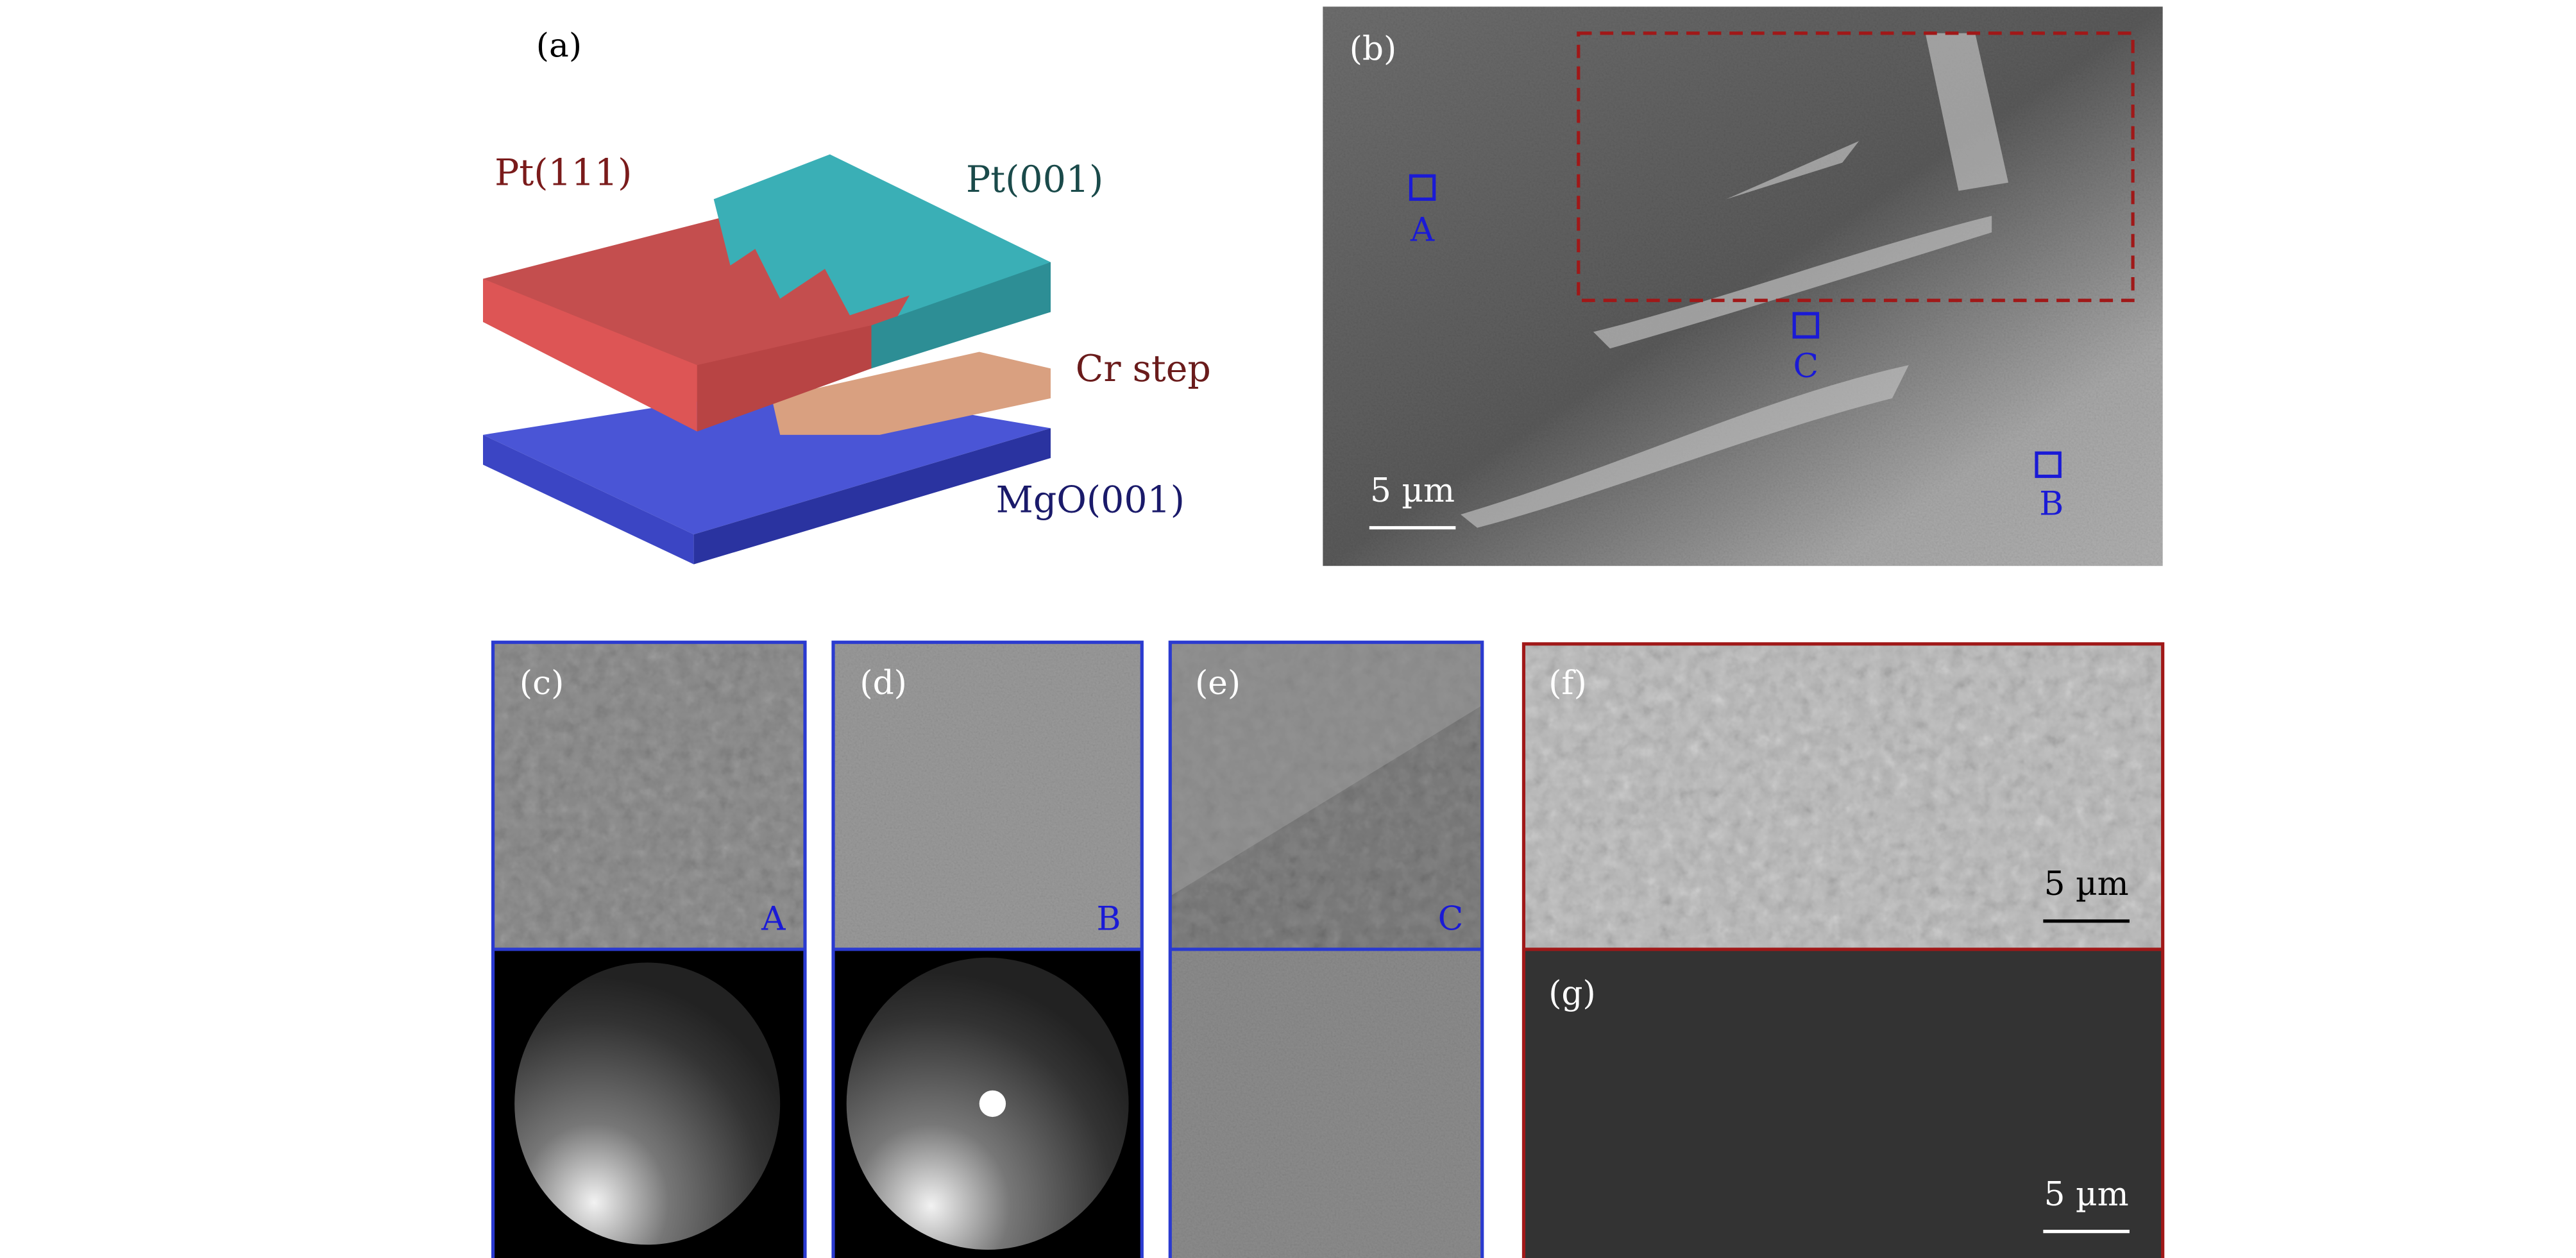  What do you see at coordinates (1034, 179) in the screenshot?
I see `layer-label: Pt(001)` at bounding box center [1034, 179].